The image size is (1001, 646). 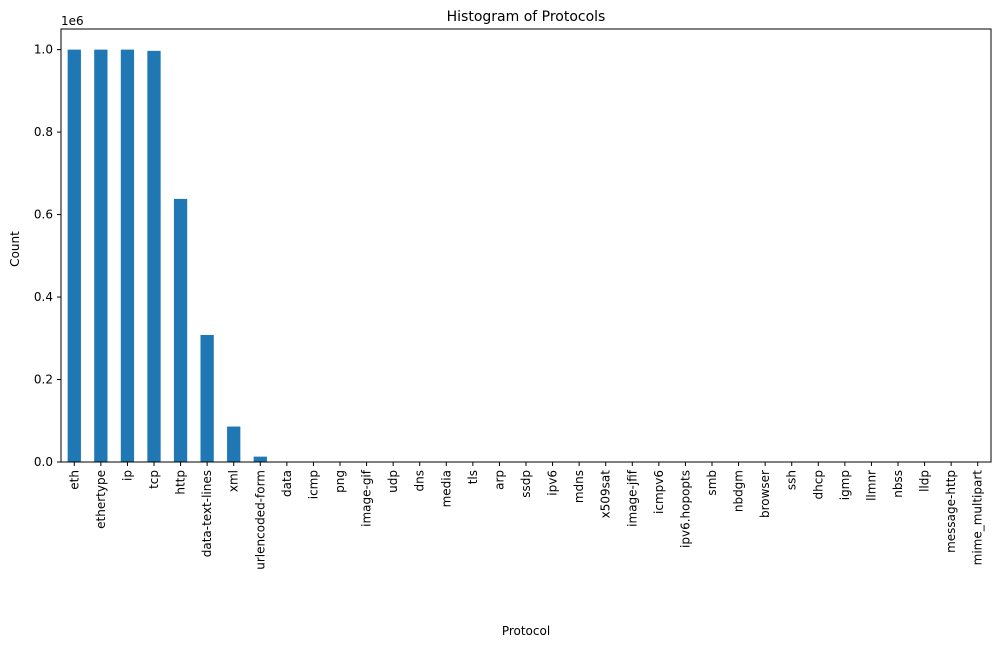 What do you see at coordinates (313, 484) in the screenshot?
I see `x-tick-label: icmp` at bounding box center [313, 484].